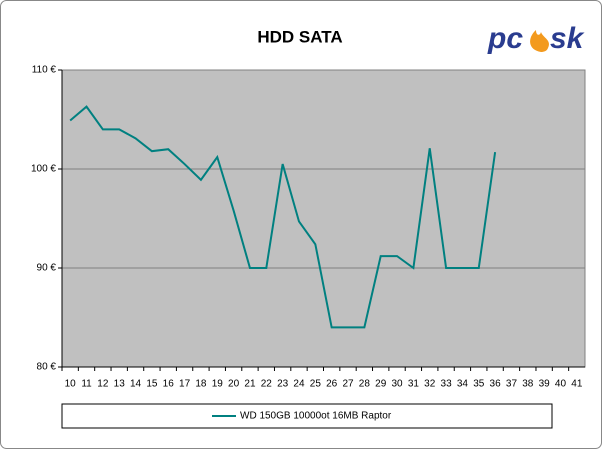 The image size is (603, 450). I want to click on x-tick-label: 33, so click(447, 384).